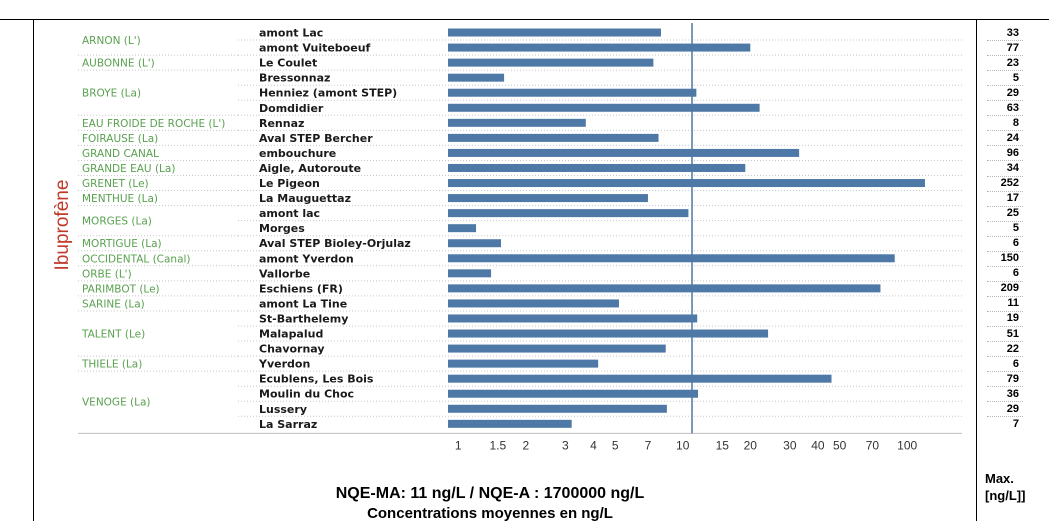 Image resolution: width=1049 pixels, height=522 pixels. I want to click on river-label-11: OCCIDENTAL (Canal), so click(136, 259).